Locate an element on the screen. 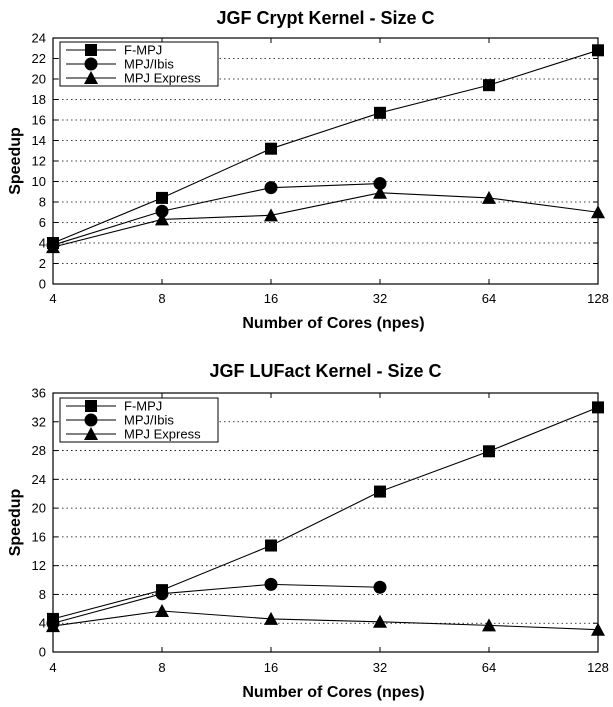 This screenshot has height=707, width=613. chart-title: JGF Crypt Kernel - Size C is located at coordinates (325, 18).